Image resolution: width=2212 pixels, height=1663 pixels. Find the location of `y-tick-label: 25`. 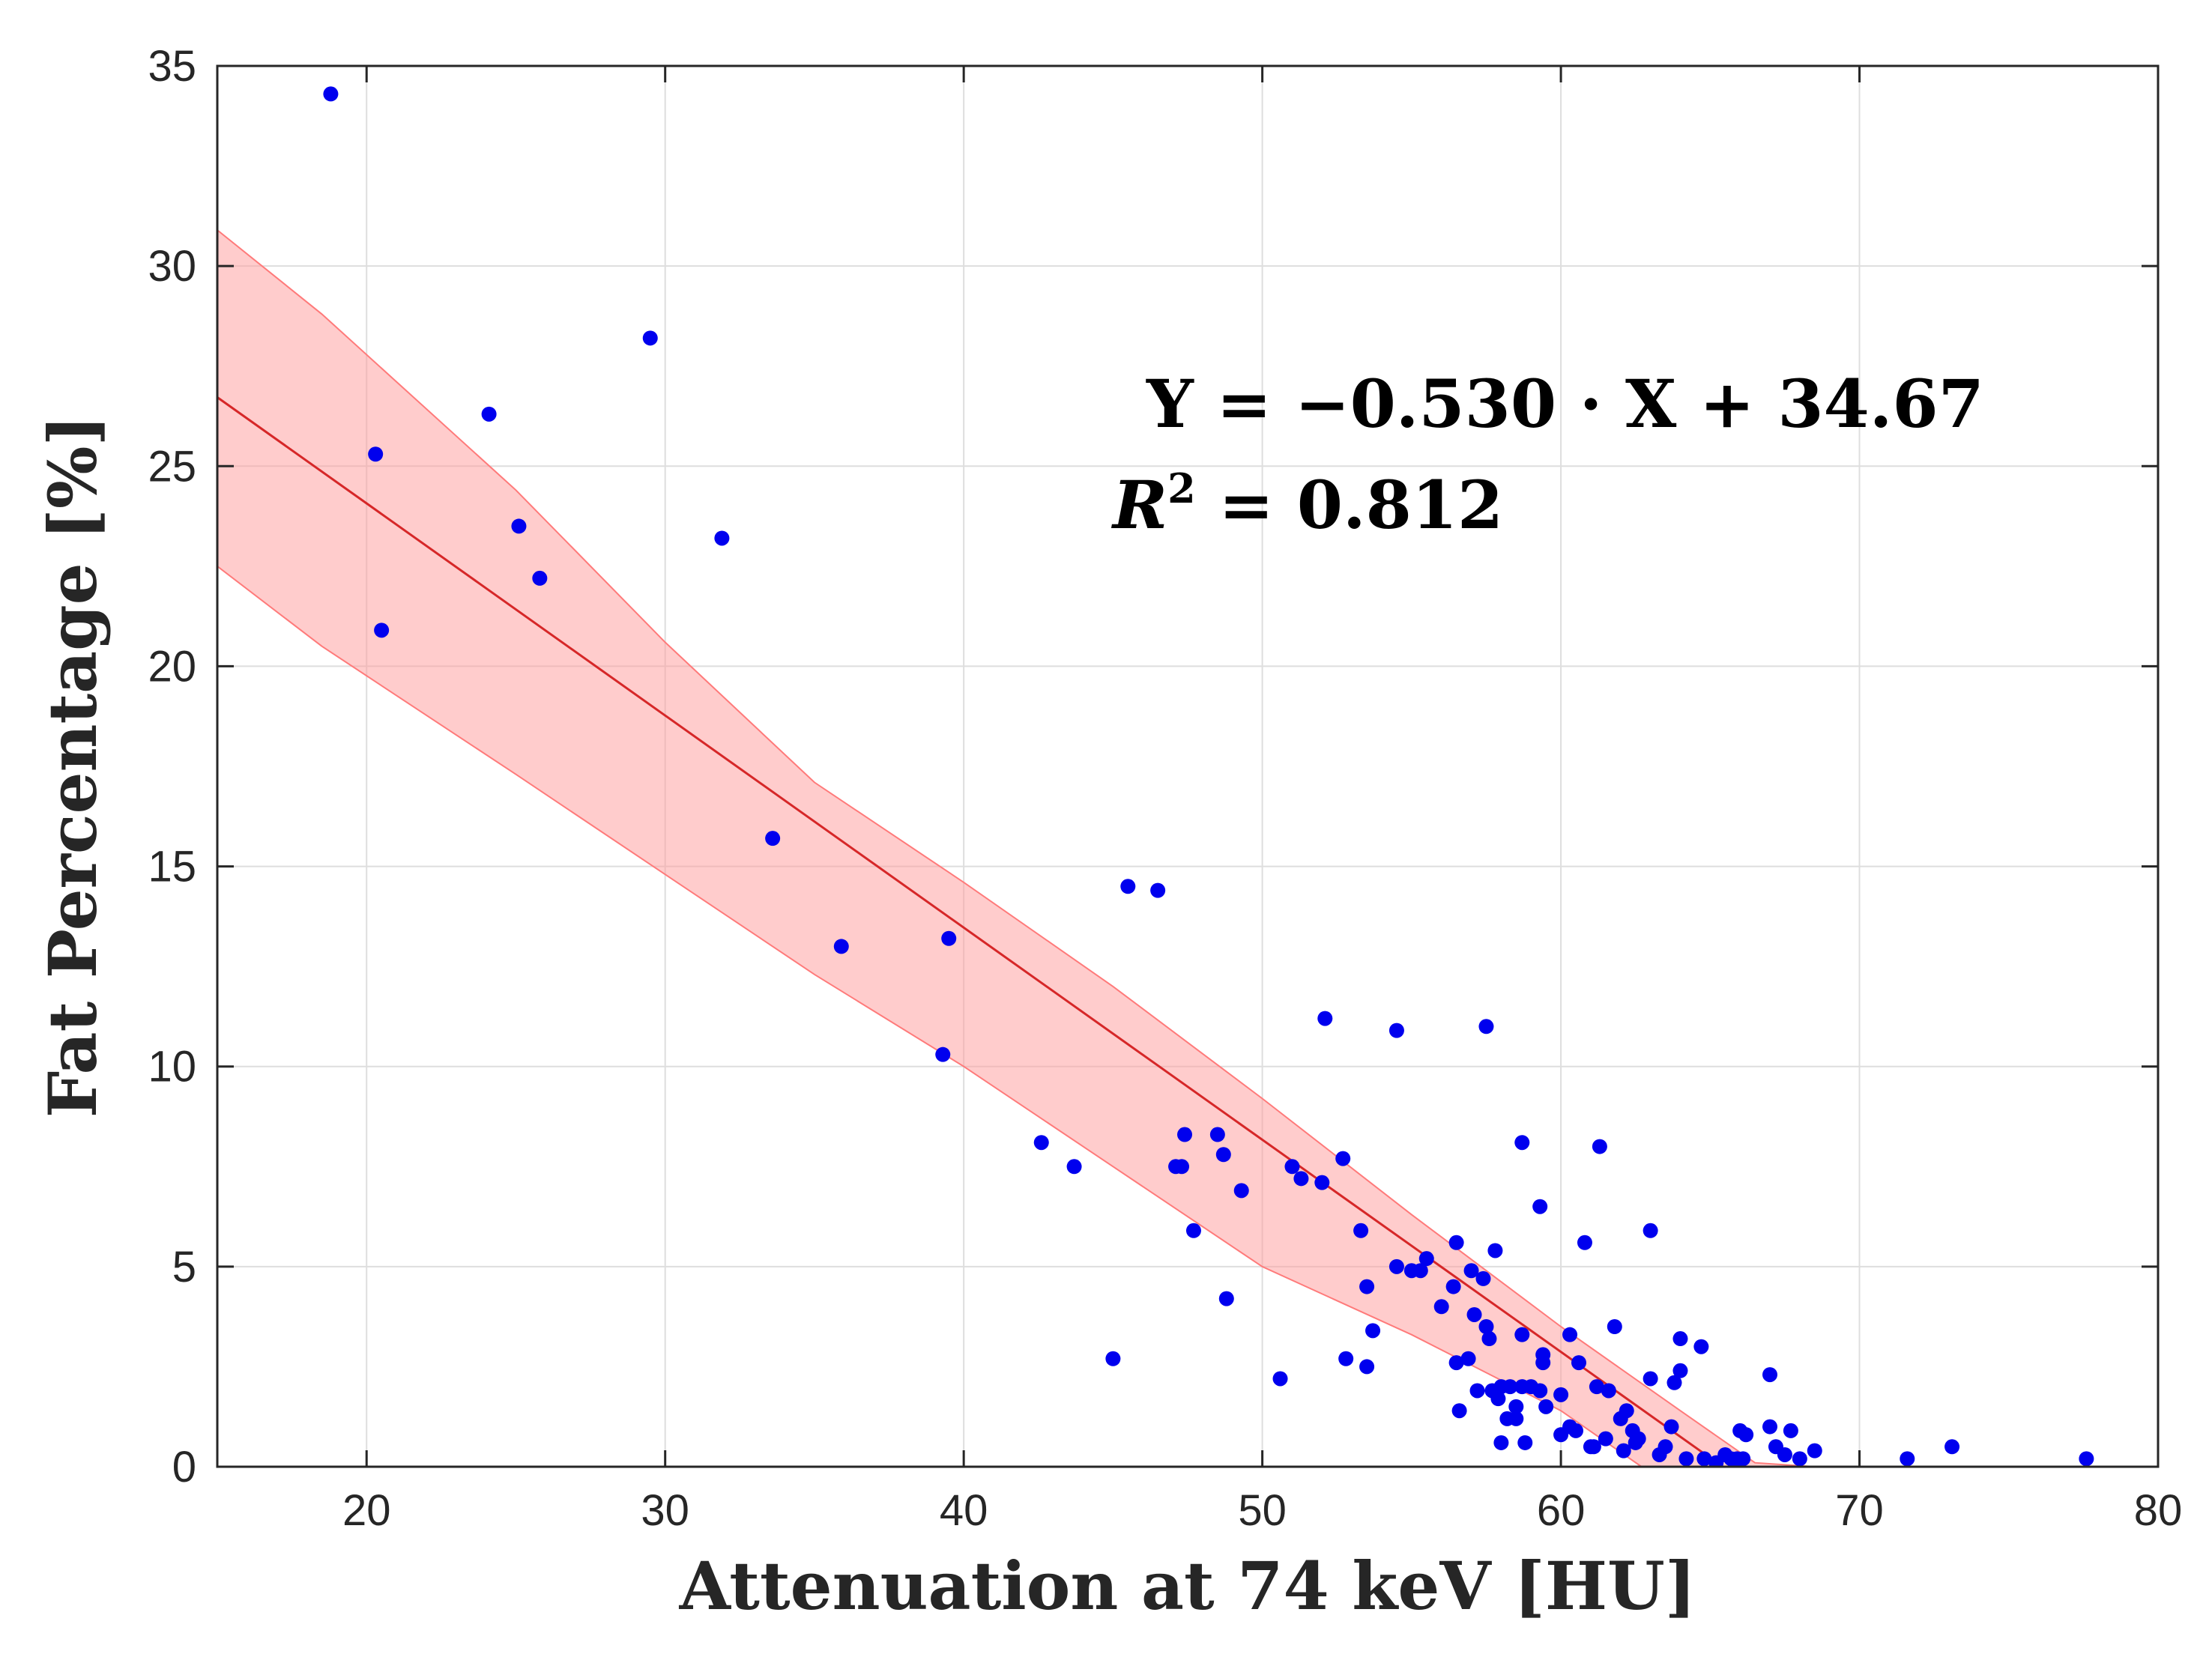

y-tick-label: 25 is located at coordinates (172, 466).